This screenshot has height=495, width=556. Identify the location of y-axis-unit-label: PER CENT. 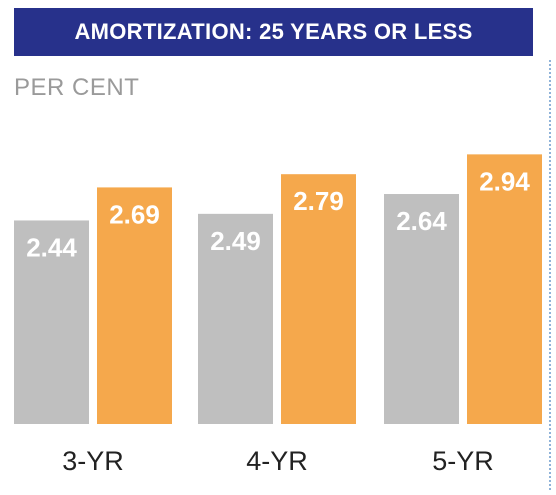
(77, 87).